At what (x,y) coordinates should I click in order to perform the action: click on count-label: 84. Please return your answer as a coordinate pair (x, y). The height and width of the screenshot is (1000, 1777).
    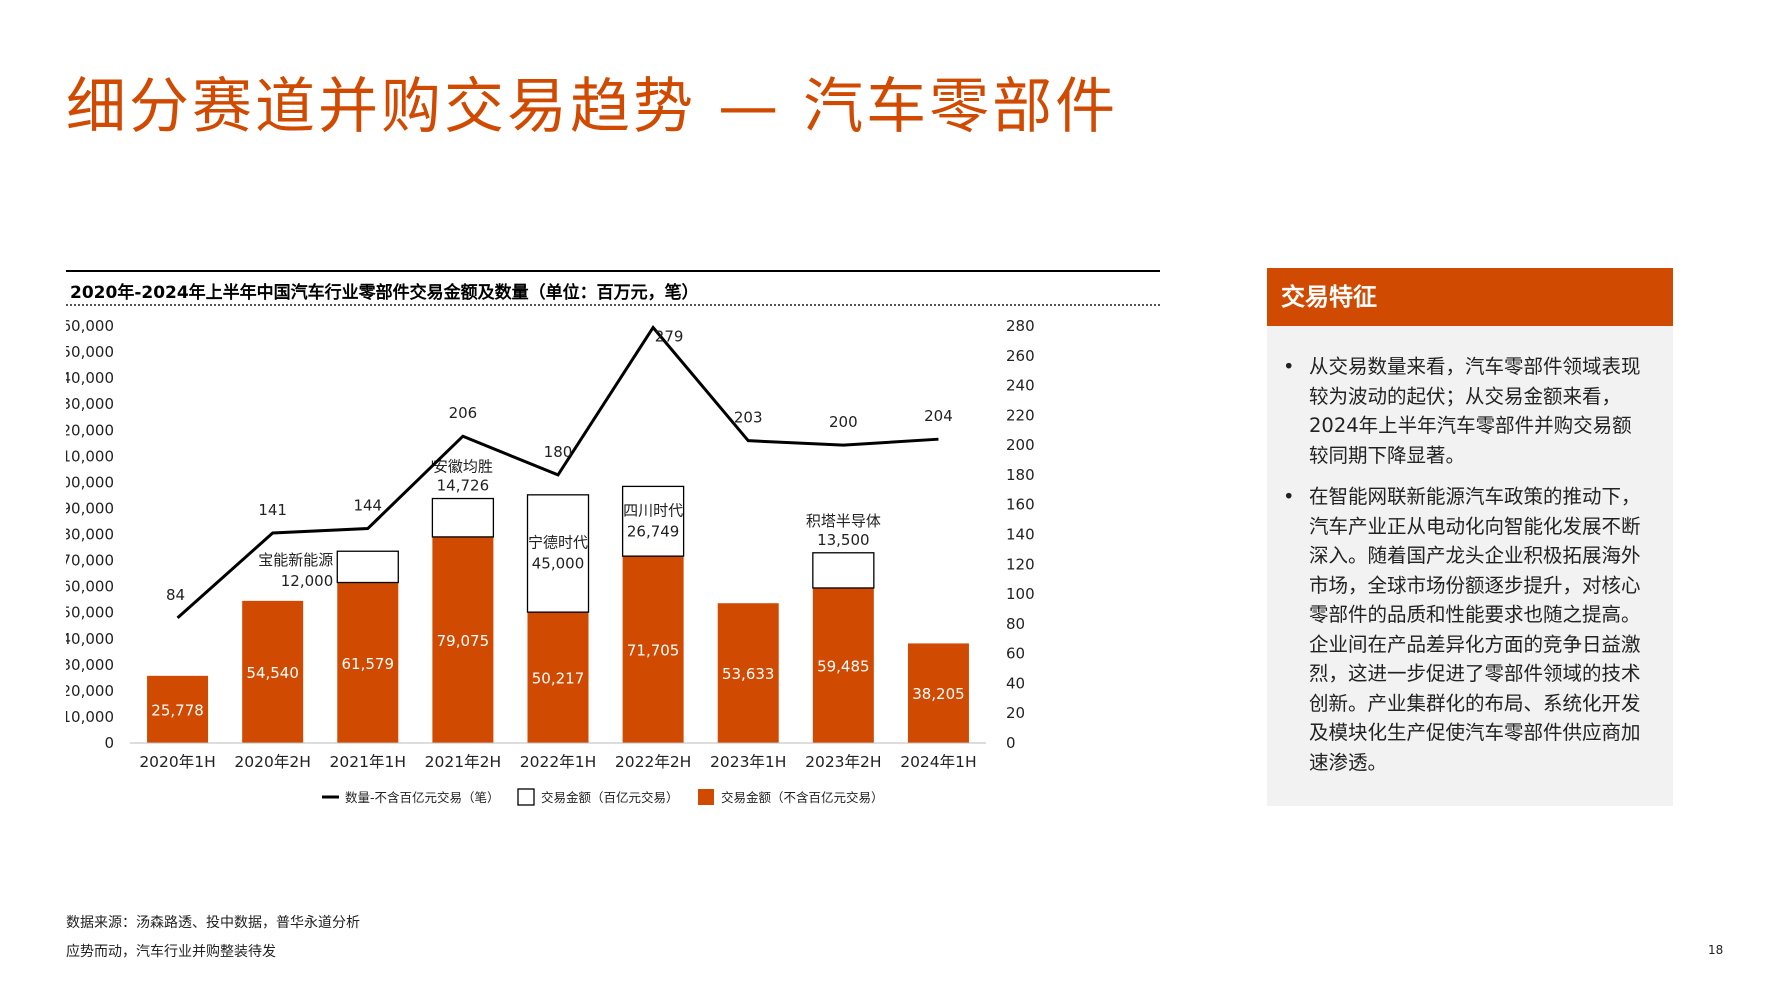
    Looking at the image, I should click on (175, 595).